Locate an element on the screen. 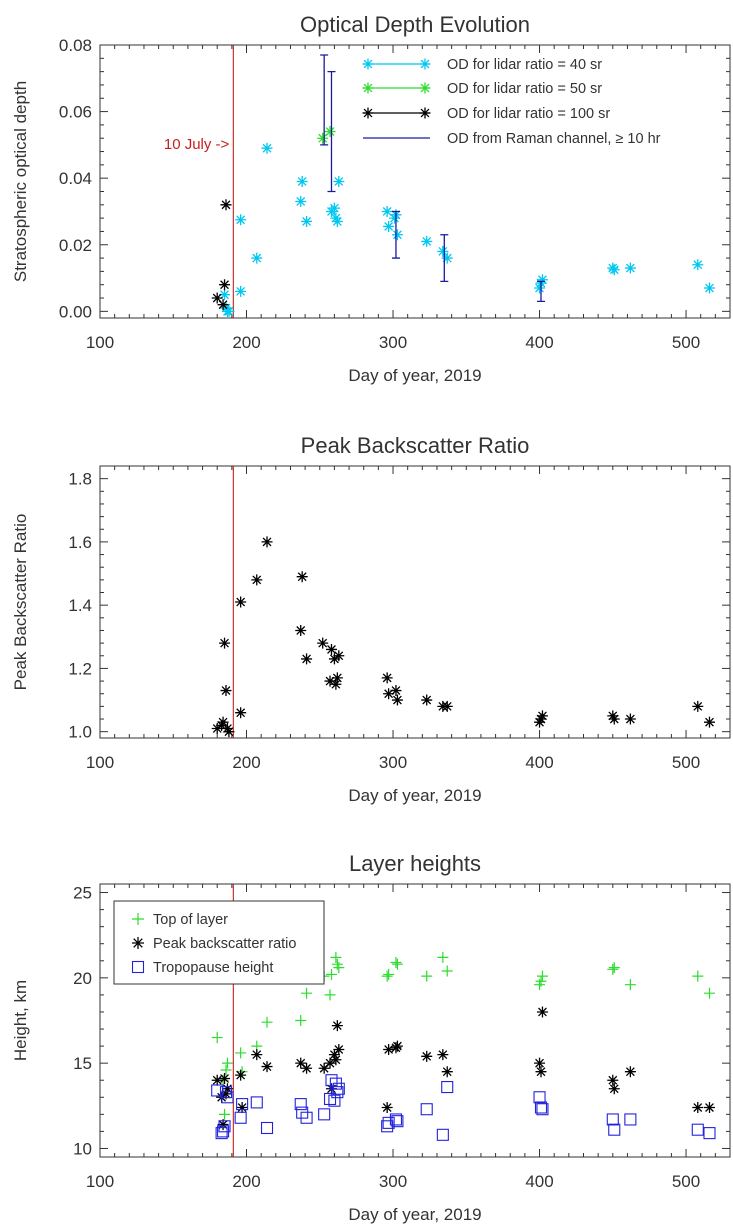 The image size is (733, 1229). y-tick-label: 15 is located at coordinates (82, 1063).